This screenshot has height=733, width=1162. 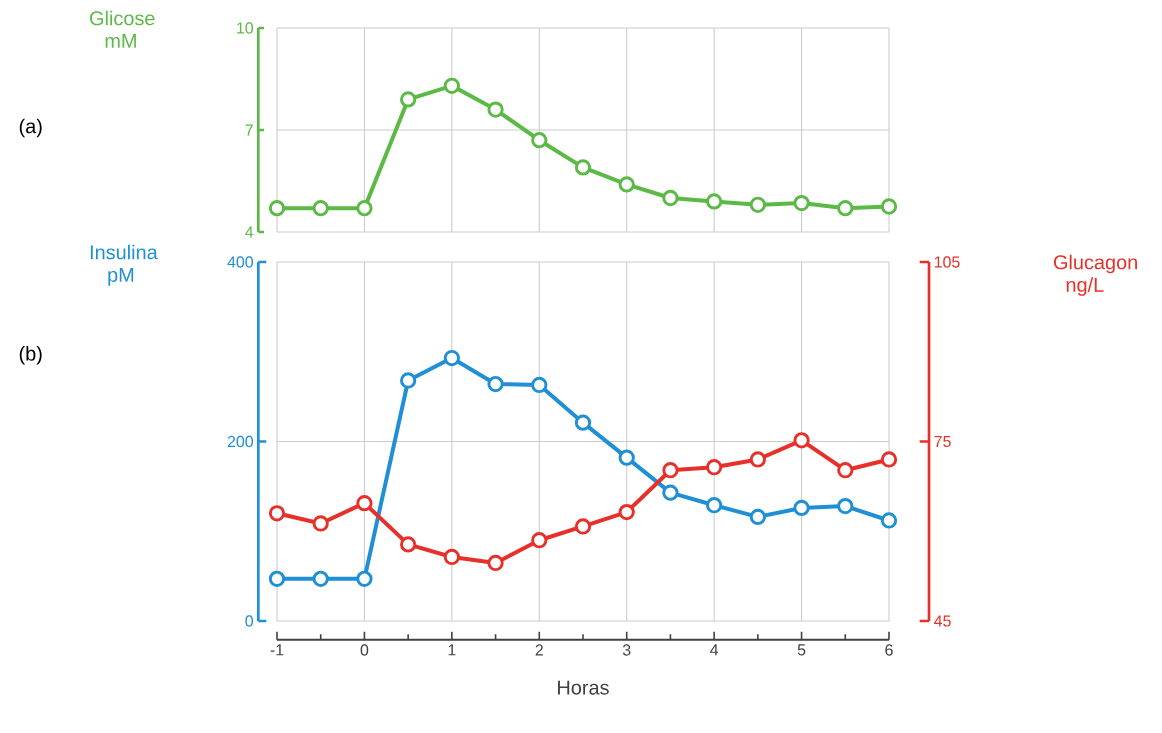 What do you see at coordinates (539, 650) in the screenshot?
I see `x-tick-label: 2` at bounding box center [539, 650].